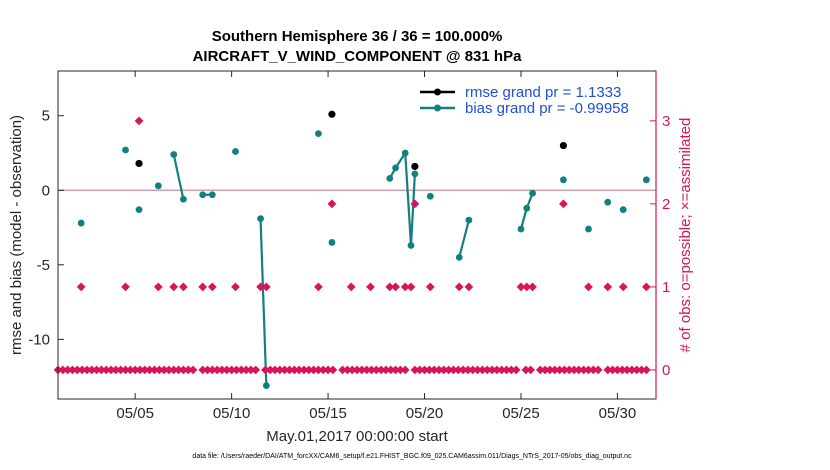  What do you see at coordinates (328, 413) in the screenshot?
I see `x-tick-label: 05/15` at bounding box center [328, 413].